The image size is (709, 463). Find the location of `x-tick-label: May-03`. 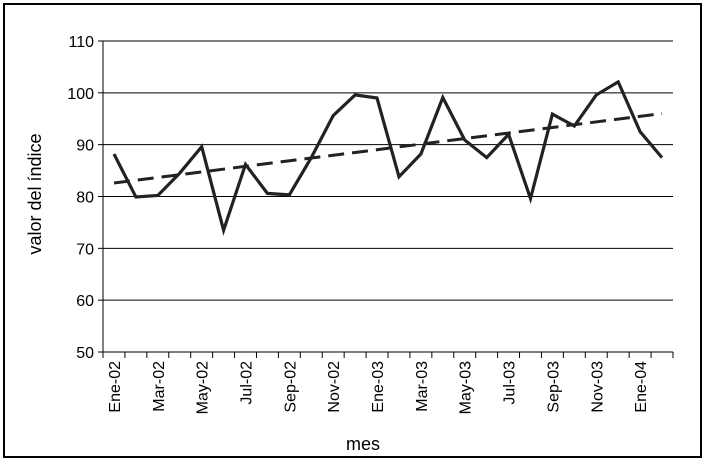

x-tick-label: May-03 is located at coordinates (466, 387).